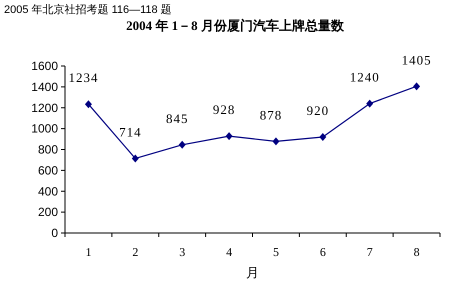 The width and height of the screenshot is (450, 282). Describe the element at coordinates (369, 252) in the screenshot. I see `x-tick-label: 7` at that location.